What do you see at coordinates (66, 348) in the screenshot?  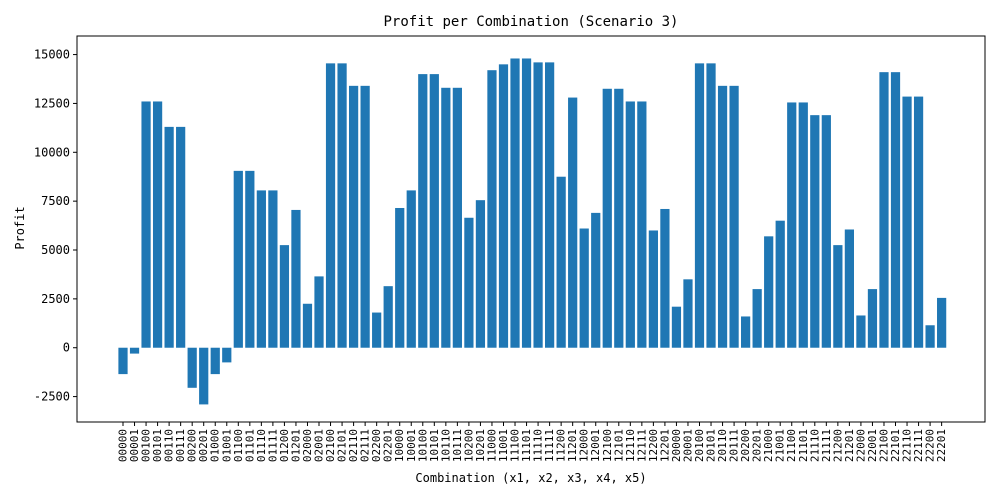 I see `y-tick-label: 0` at bounding box center [66, 348].